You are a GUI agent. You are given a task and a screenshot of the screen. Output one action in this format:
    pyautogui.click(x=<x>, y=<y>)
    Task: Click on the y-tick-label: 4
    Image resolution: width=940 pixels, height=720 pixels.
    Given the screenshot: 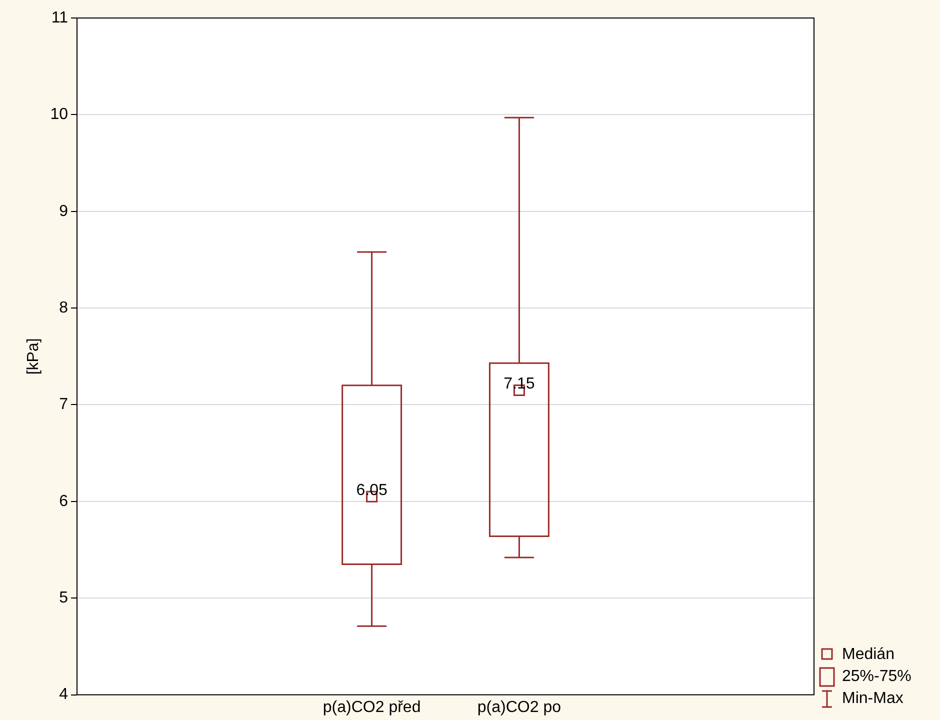 What is the action you would take?
    pyautogui.click(x=63, y=695)
    